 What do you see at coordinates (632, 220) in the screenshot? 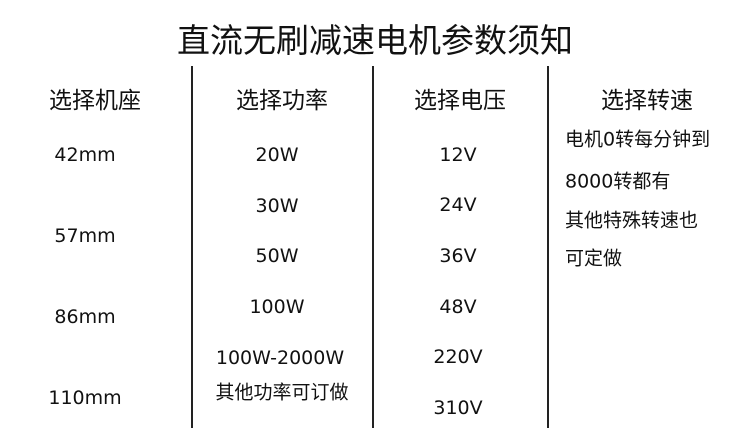
I see `speed-note-line: 其他特殊转速也` at bounding box center [632, 220].